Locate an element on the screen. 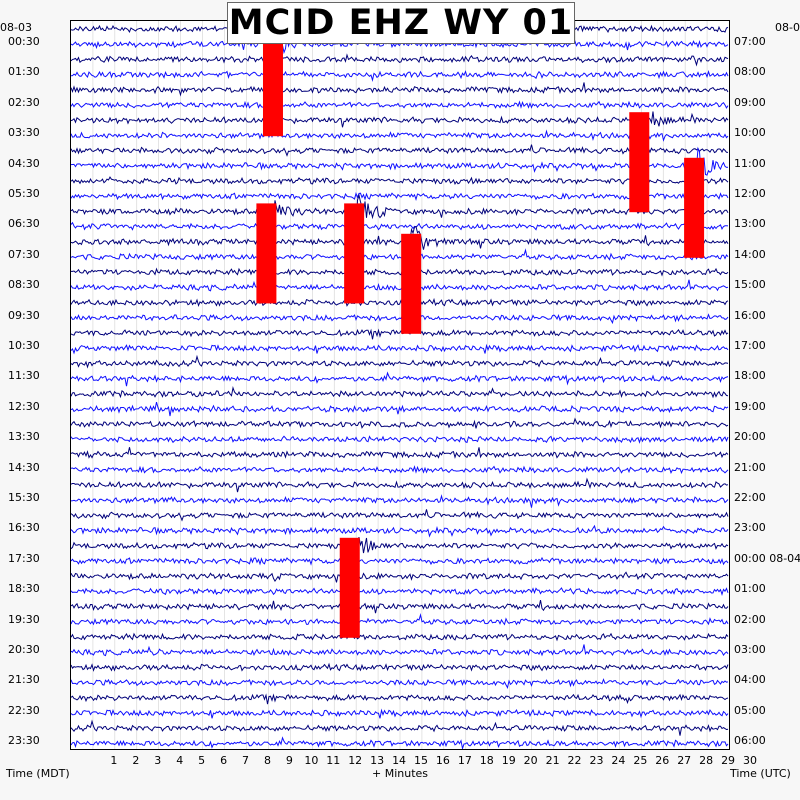 The width and height of the screenshot is (800, 800). minute-tick-label: 23 is located at coordinates (596, 760).